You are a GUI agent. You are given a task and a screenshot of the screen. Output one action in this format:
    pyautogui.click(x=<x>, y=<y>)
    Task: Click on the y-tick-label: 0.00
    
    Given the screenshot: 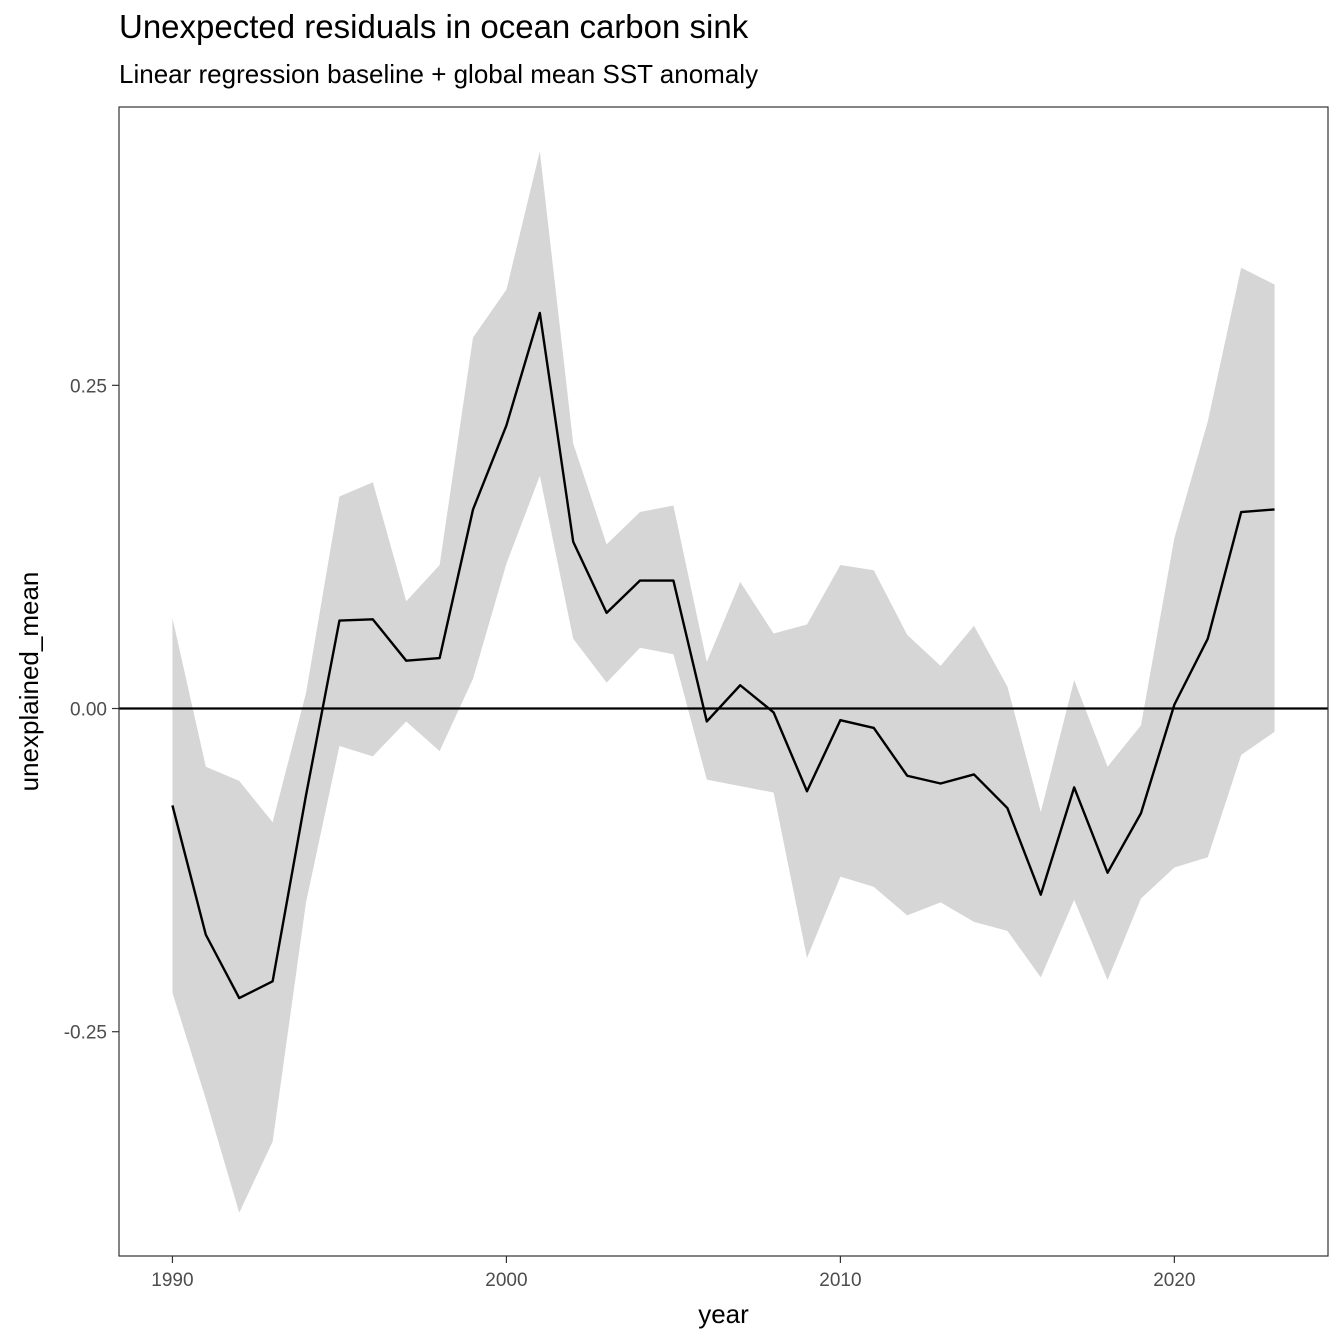 What is the action you would take?
    pyautogui.click(x=88, y=710)
    